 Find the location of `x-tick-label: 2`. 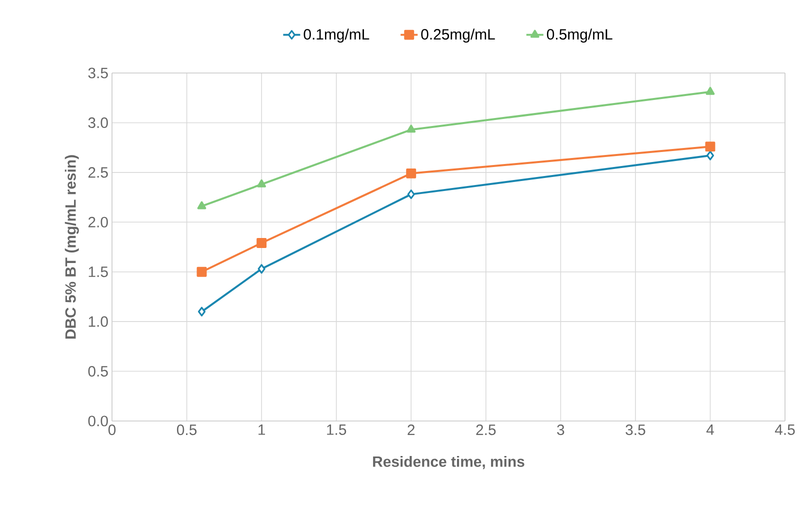

x-tick-label: 2 is located at coordinates (411, 429).